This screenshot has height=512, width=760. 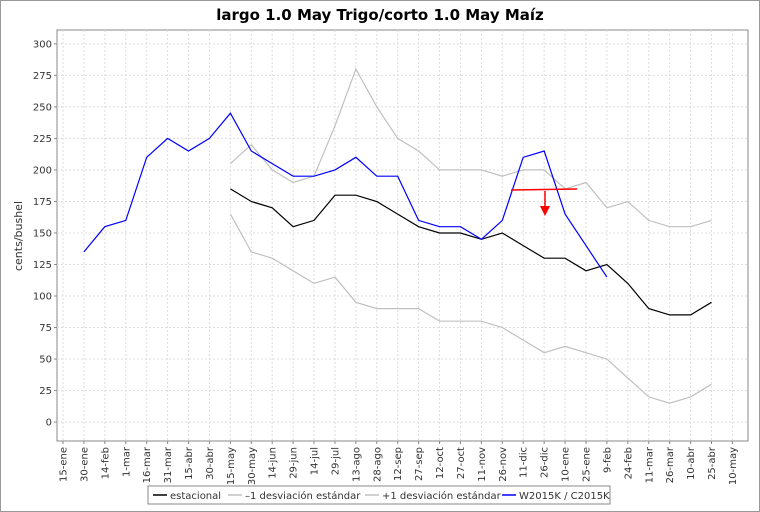 I want to click on x-tick-label: 12-sep, so click(x=398, y=464).